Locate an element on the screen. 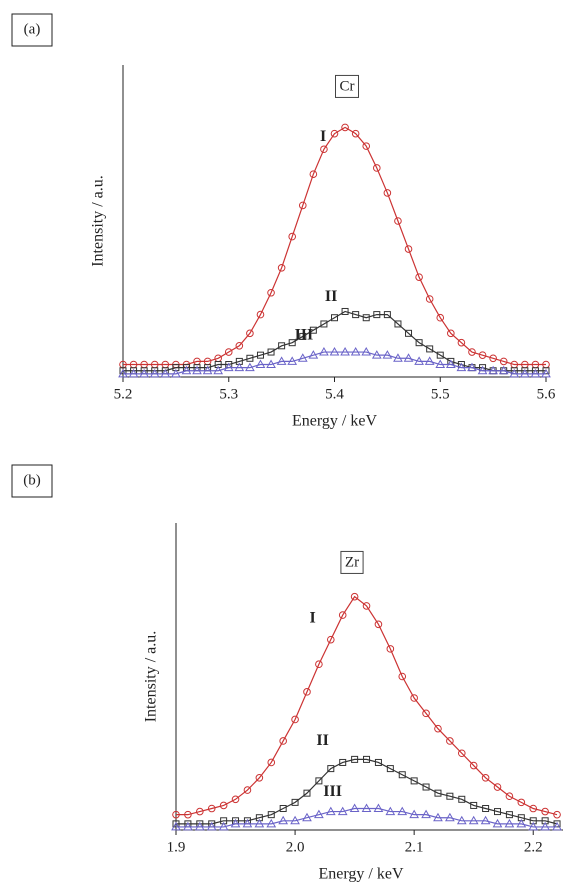 Image resolution: width=564 pixels, height=891 pixels. element-label: Zr is located at coordinates (352, 562).